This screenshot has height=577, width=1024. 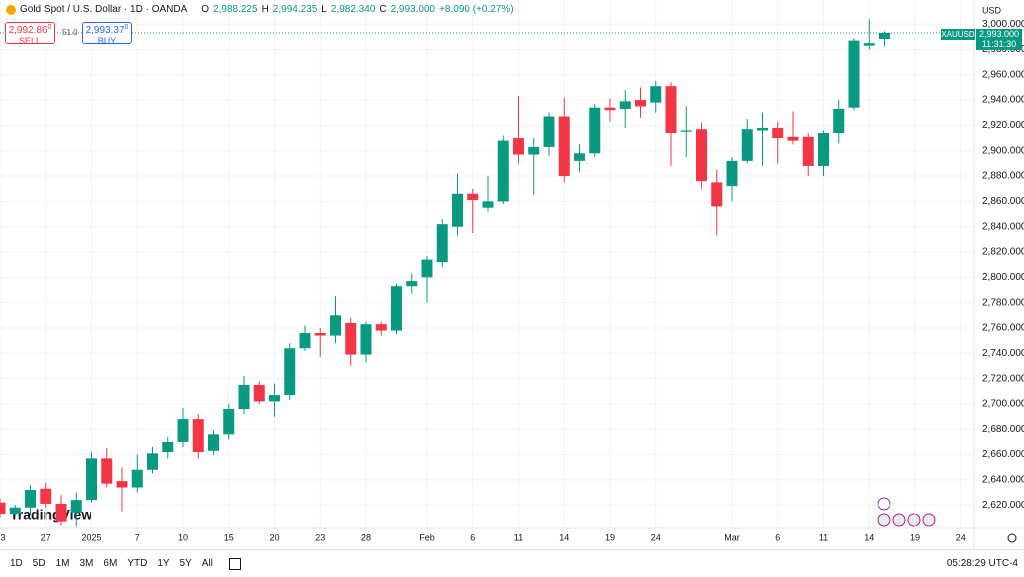 I want to click on range-button: 1M, so click(x=62, y=563).